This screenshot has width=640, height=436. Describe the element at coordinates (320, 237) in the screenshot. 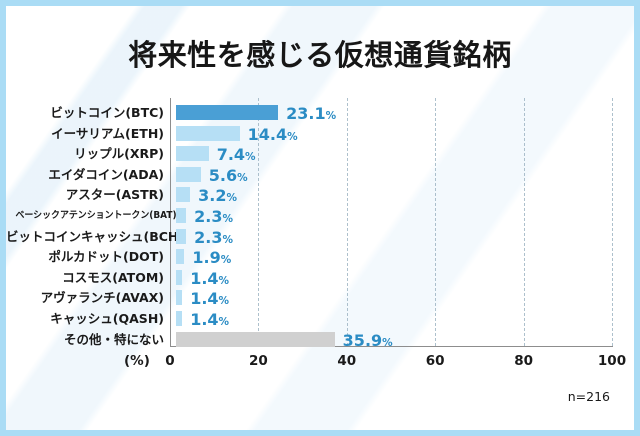

I see `bar-row: ビットコインキャッシュ(BCH) 2.3%` at that location.